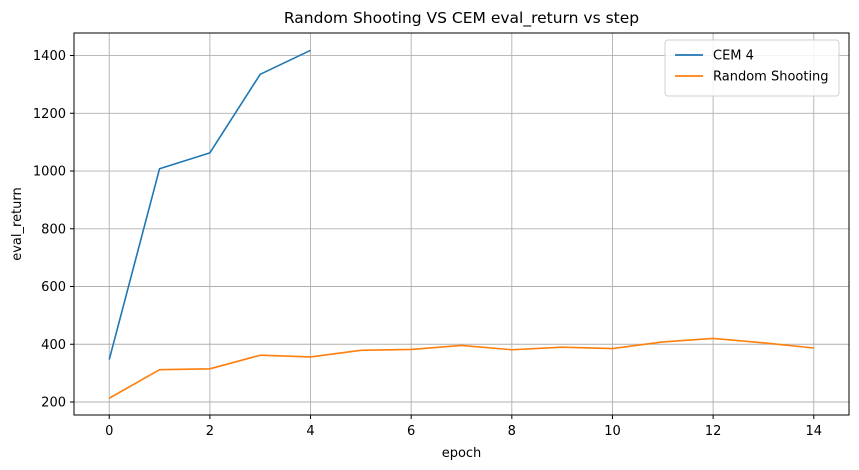 Image resolution: width=859 pixels, height=470 pixels. I want to click on x-tick-label: 8, so click(512, 431).